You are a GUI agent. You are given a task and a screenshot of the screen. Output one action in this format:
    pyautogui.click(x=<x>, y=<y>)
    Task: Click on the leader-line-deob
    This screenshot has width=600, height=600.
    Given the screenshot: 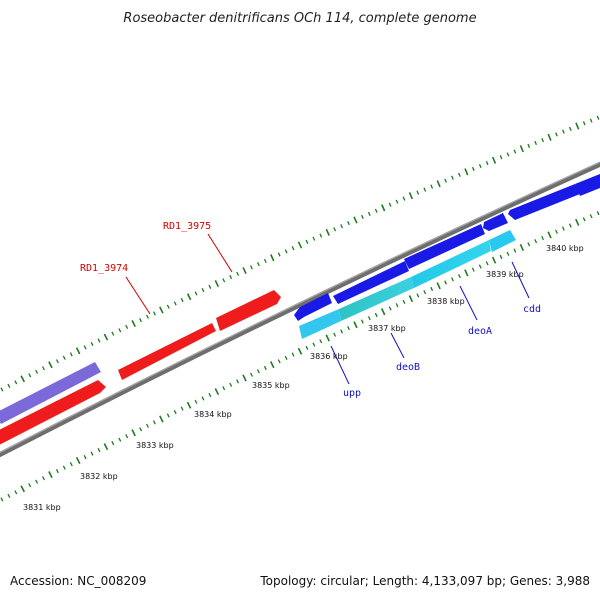 What is the action you would take?
    pyautogui.click(x=397, y=345)
    